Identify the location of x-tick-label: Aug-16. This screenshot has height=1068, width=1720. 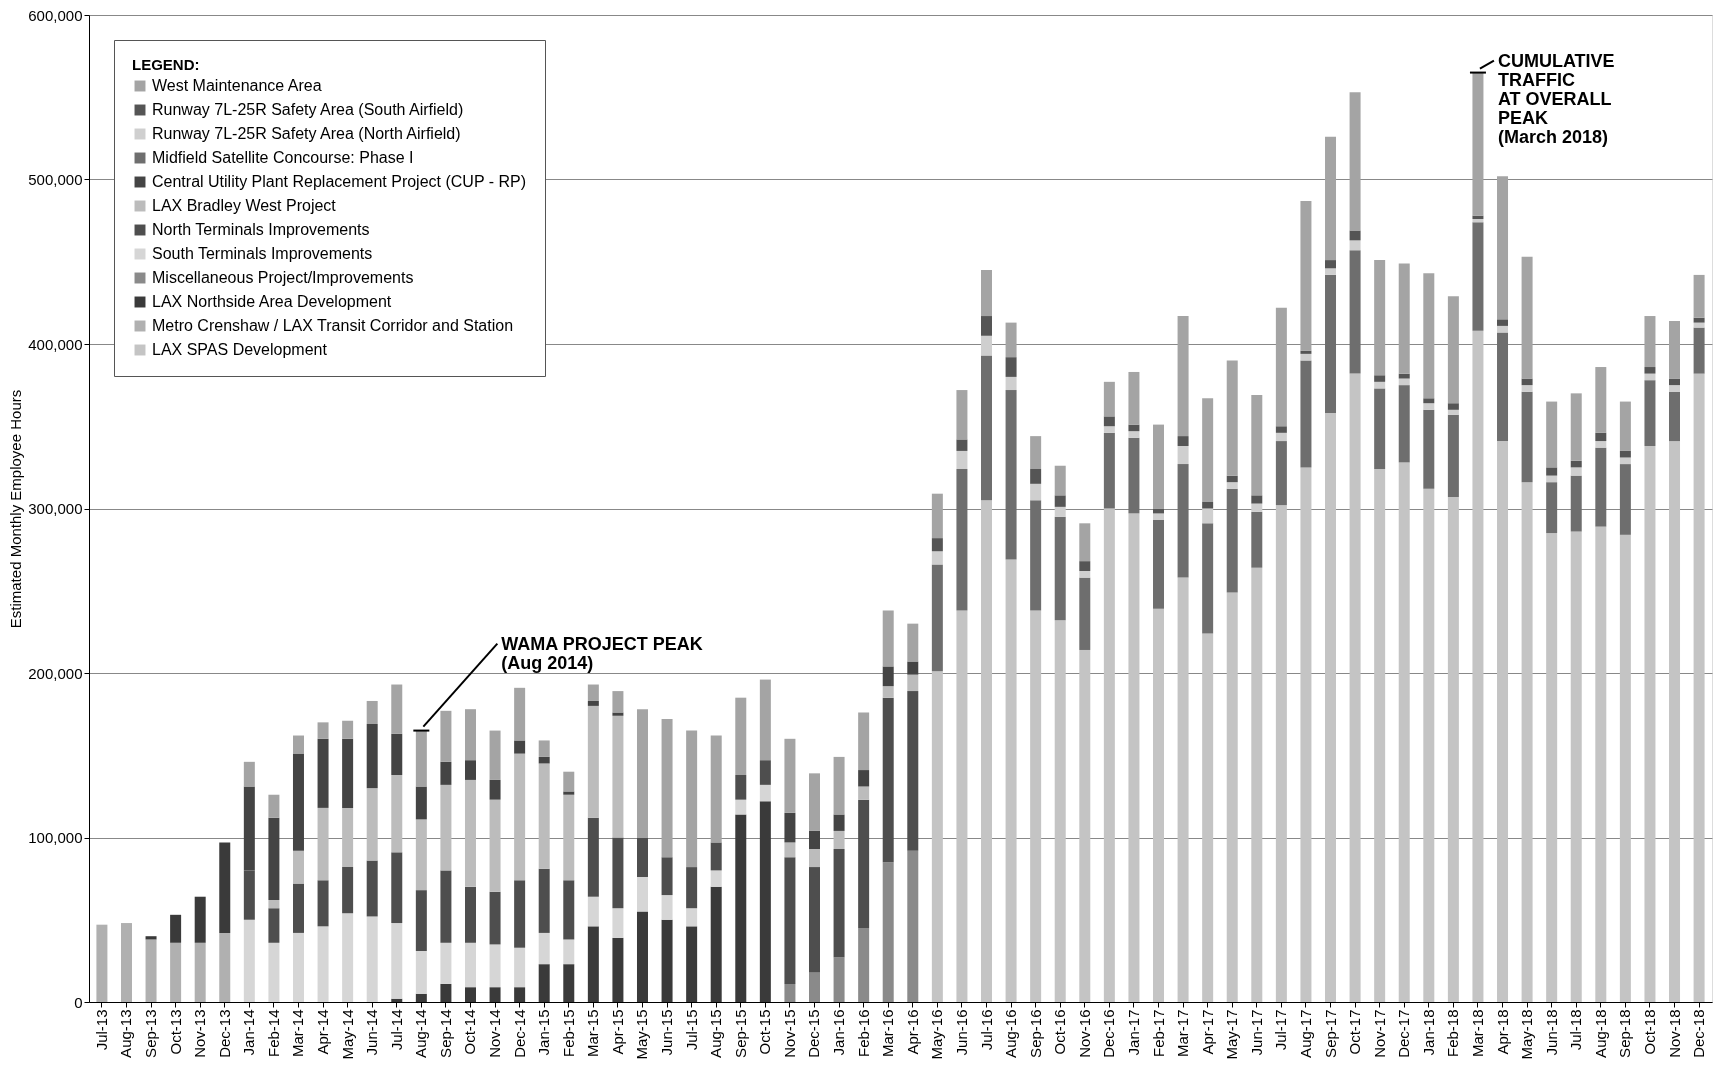
(1011, 1033).